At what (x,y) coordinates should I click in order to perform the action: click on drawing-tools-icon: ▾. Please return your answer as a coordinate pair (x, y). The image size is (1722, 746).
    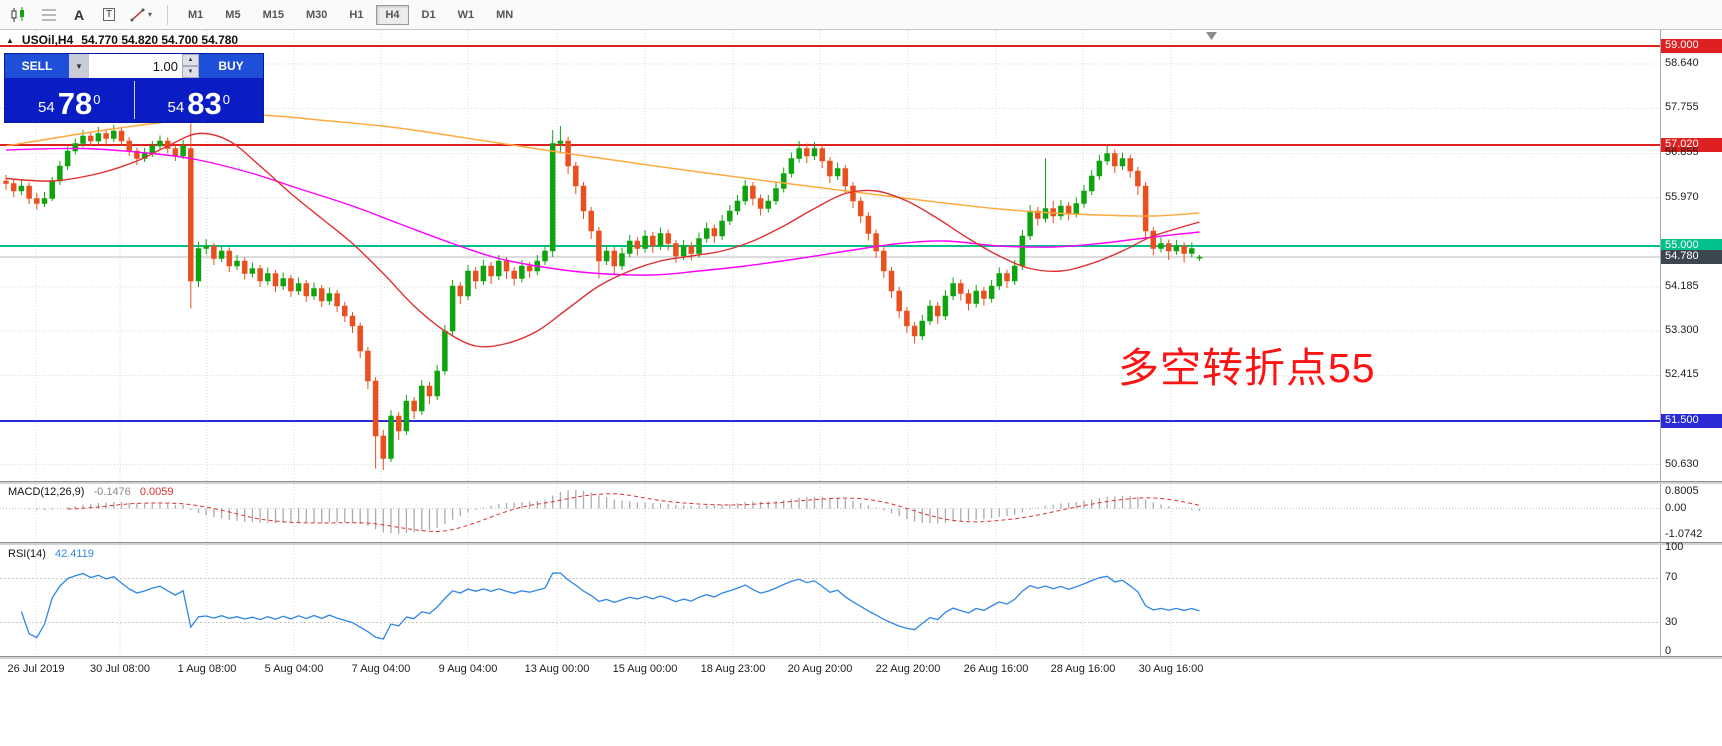
    Looking at the image, I should click on (141, 15).